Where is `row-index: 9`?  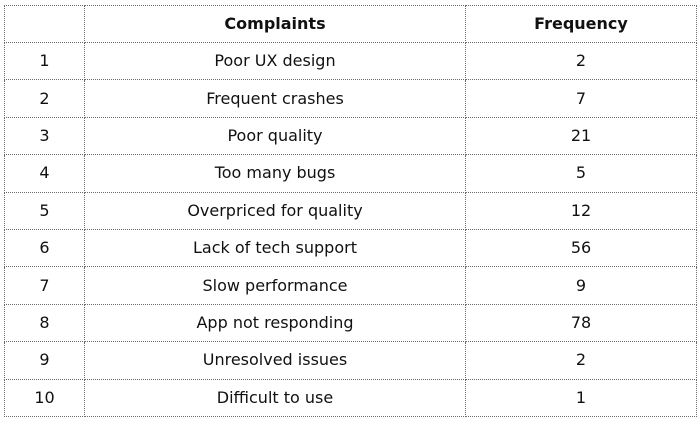 row-index: 9 is located at coordinates (44, 360).